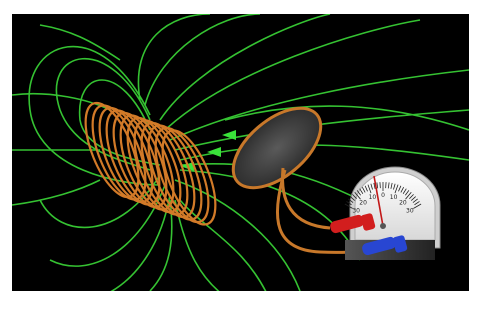 The width and height of the screenshot is (491, 324). I want to click on scale-label: 0, so click(383, 195).